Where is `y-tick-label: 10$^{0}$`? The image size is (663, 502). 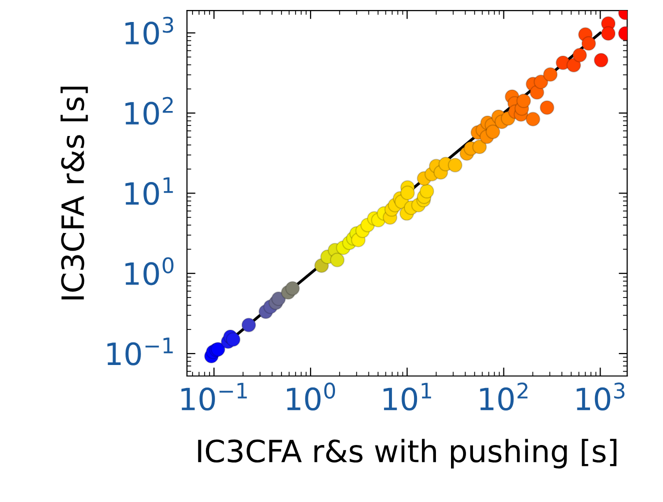 y-tick-label: 10$^{0}$ is located at coordinates (149, 271).